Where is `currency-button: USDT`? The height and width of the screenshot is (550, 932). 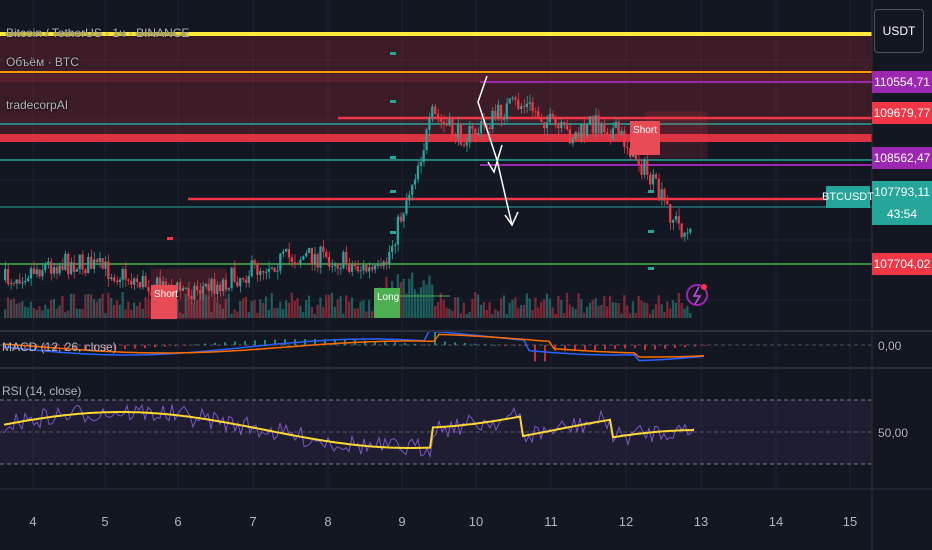 currency-button: USDT is located at coordinates (899, 31).